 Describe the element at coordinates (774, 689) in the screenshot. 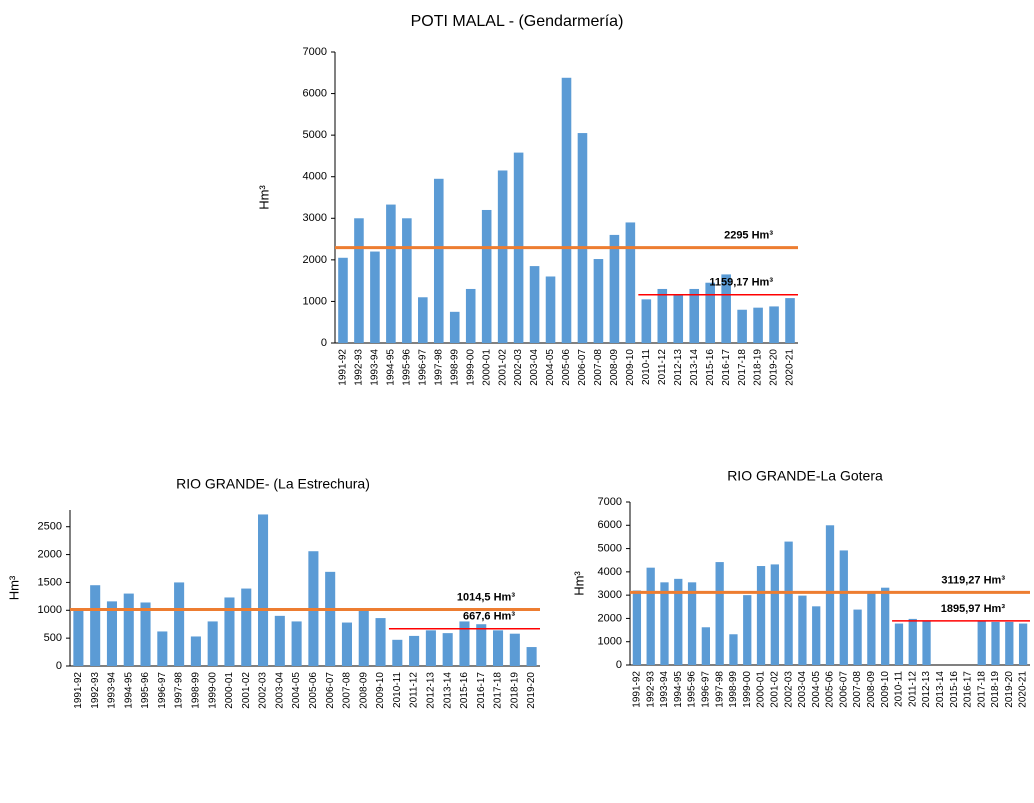

I see `x-tick-label: 2001-02` at that location.